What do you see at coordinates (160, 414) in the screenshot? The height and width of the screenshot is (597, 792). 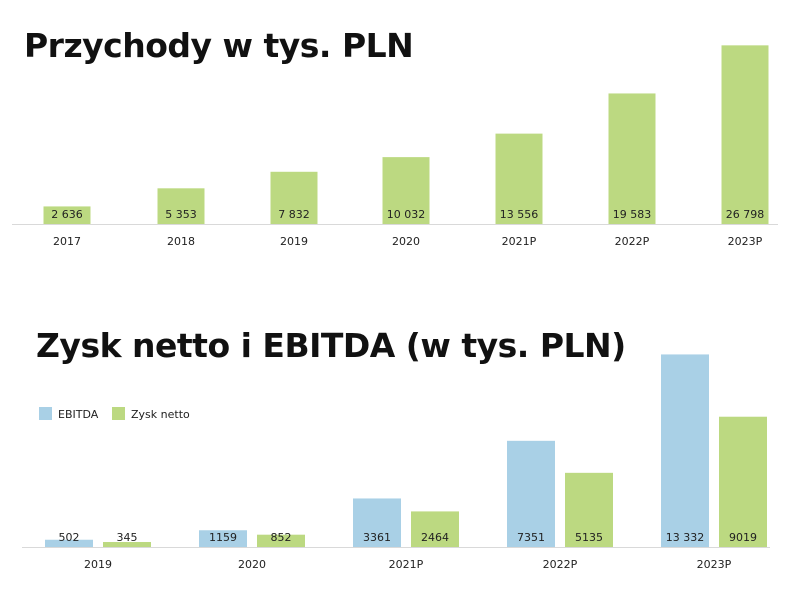 I see `legend-label: Zysk netto` at bounding box center [160, 414].